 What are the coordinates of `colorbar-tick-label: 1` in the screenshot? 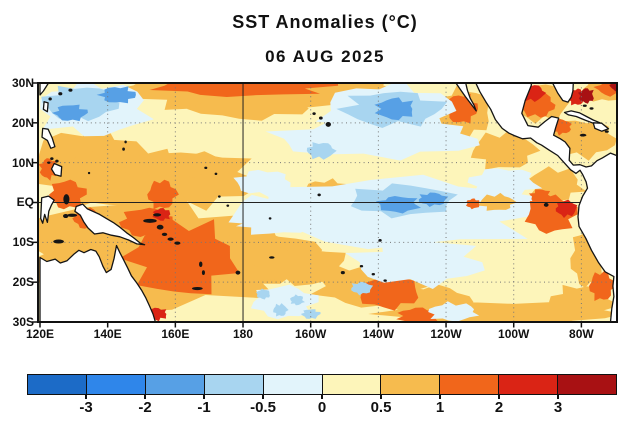 It's located at (440, 407).